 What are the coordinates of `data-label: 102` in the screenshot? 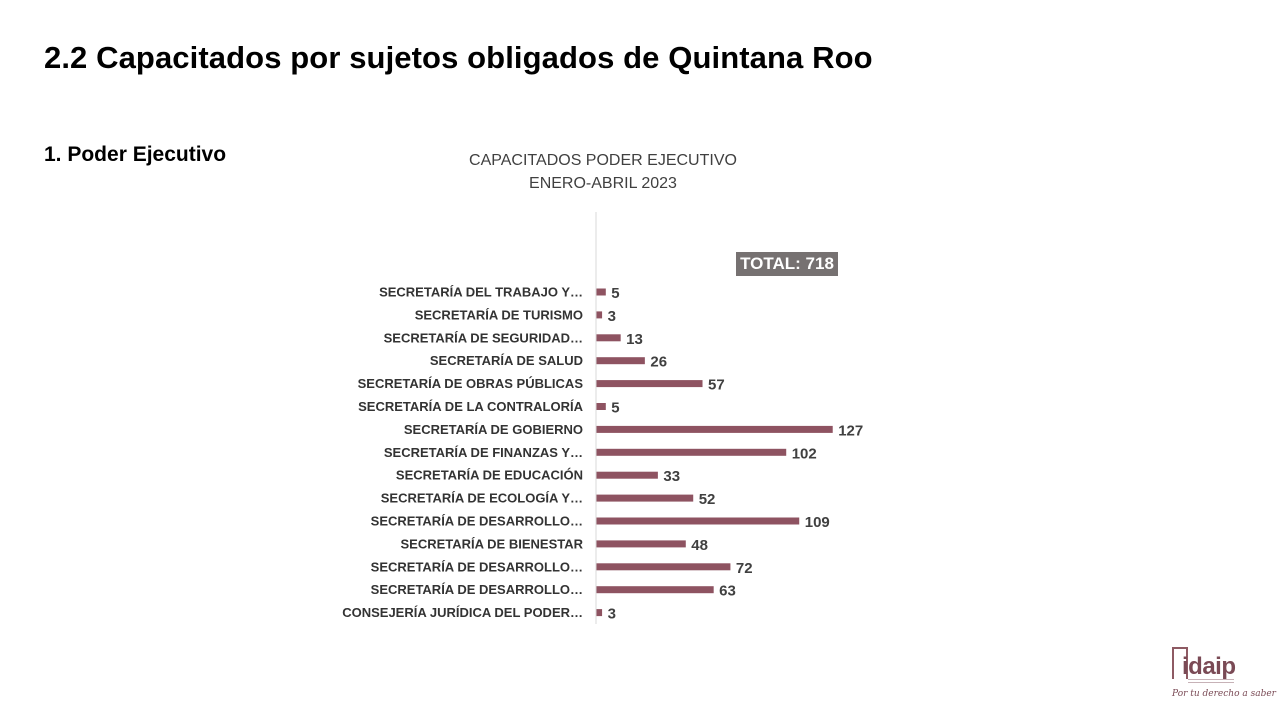 It's located at (804, 453).